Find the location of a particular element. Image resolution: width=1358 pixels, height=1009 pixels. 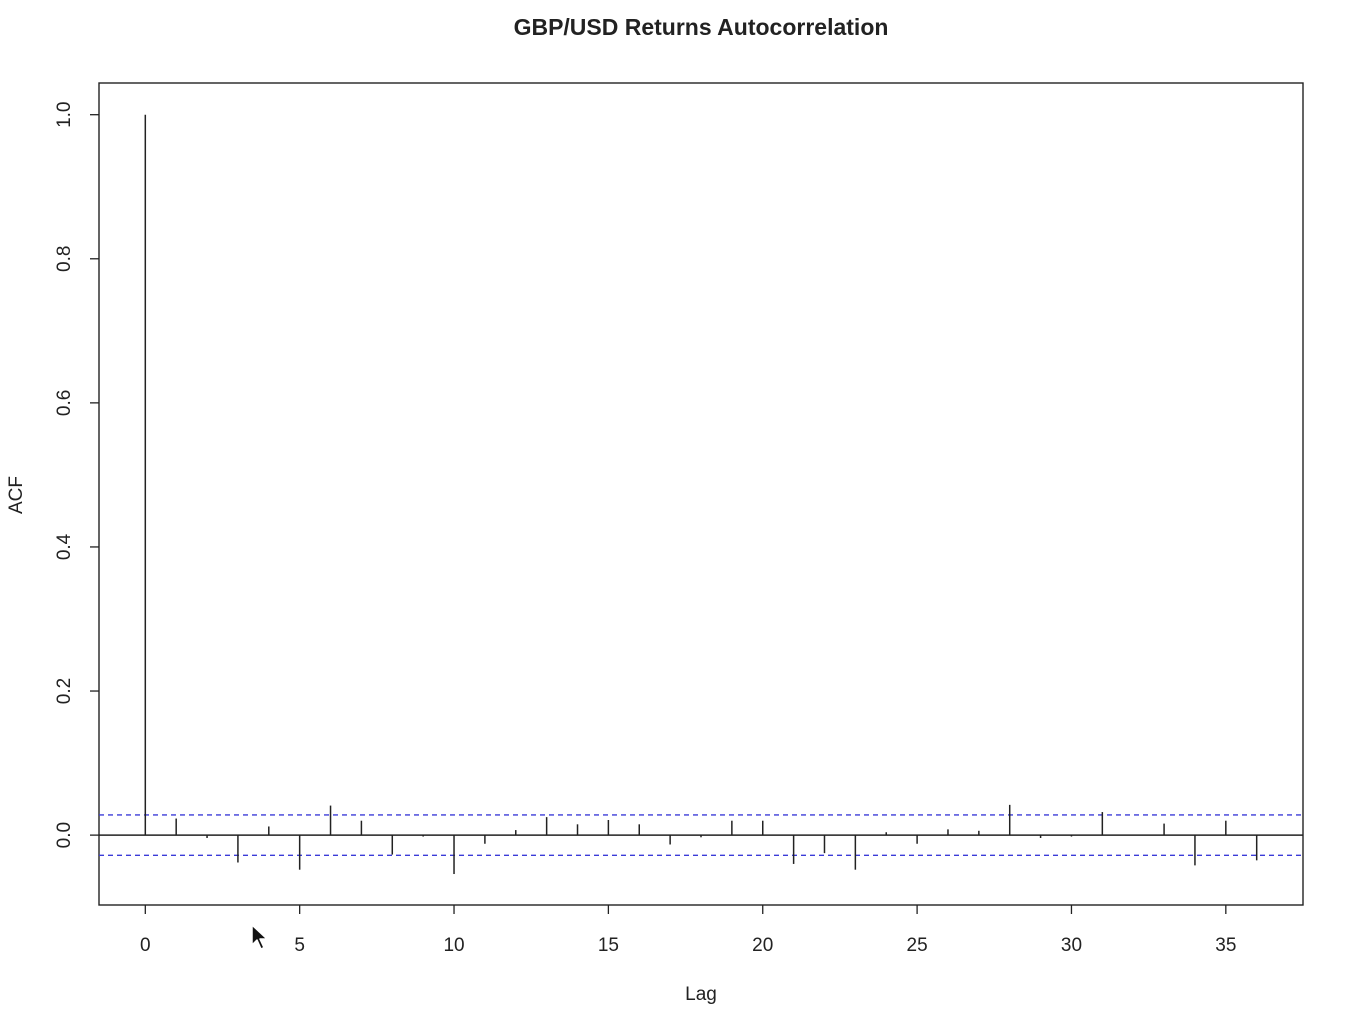

x-tick-label-10: 10 is located at coordinates (453, 945).